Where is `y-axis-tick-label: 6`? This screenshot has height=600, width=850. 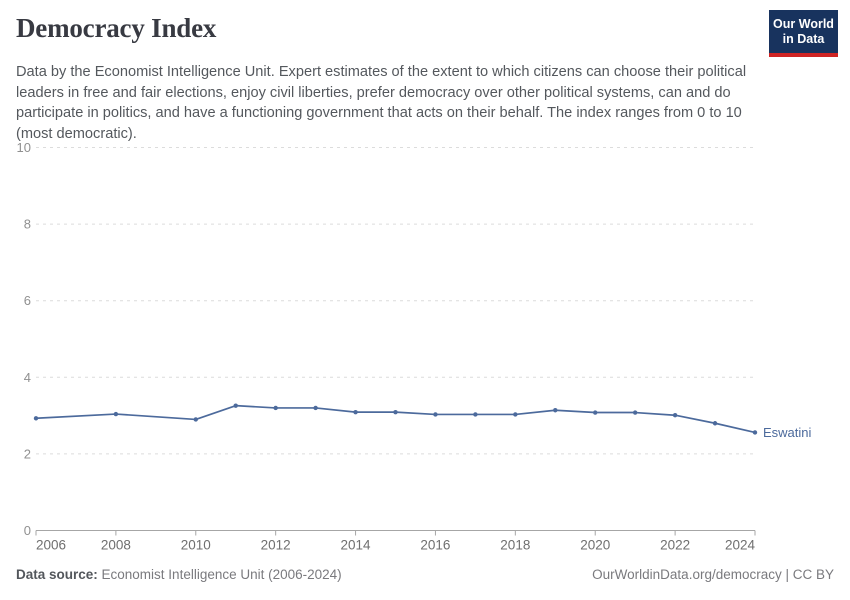 y-axis-tick-label: 6 is located at coordinates (27, 300).